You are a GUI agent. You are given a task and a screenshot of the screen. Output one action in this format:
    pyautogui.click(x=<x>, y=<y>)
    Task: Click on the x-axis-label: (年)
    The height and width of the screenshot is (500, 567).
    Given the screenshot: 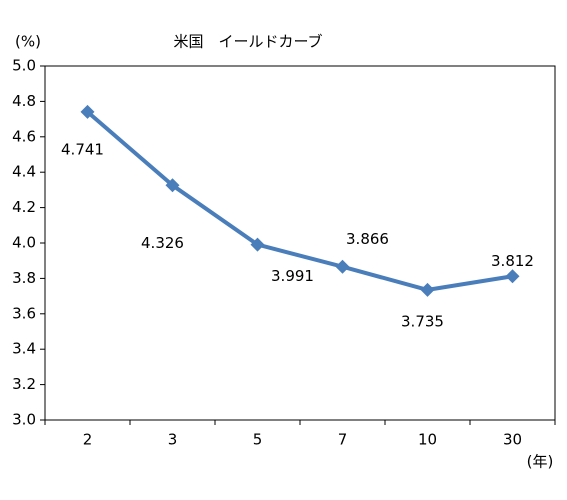 What is the action you would take?
    pyautogui.click(x=540, y=462)
    